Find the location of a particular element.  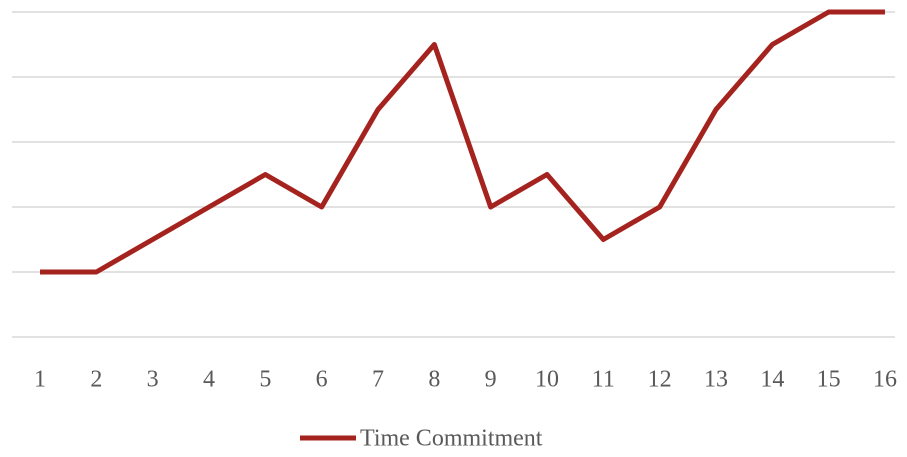

x-tick-label: 11 is located at coordinates (603, 380).